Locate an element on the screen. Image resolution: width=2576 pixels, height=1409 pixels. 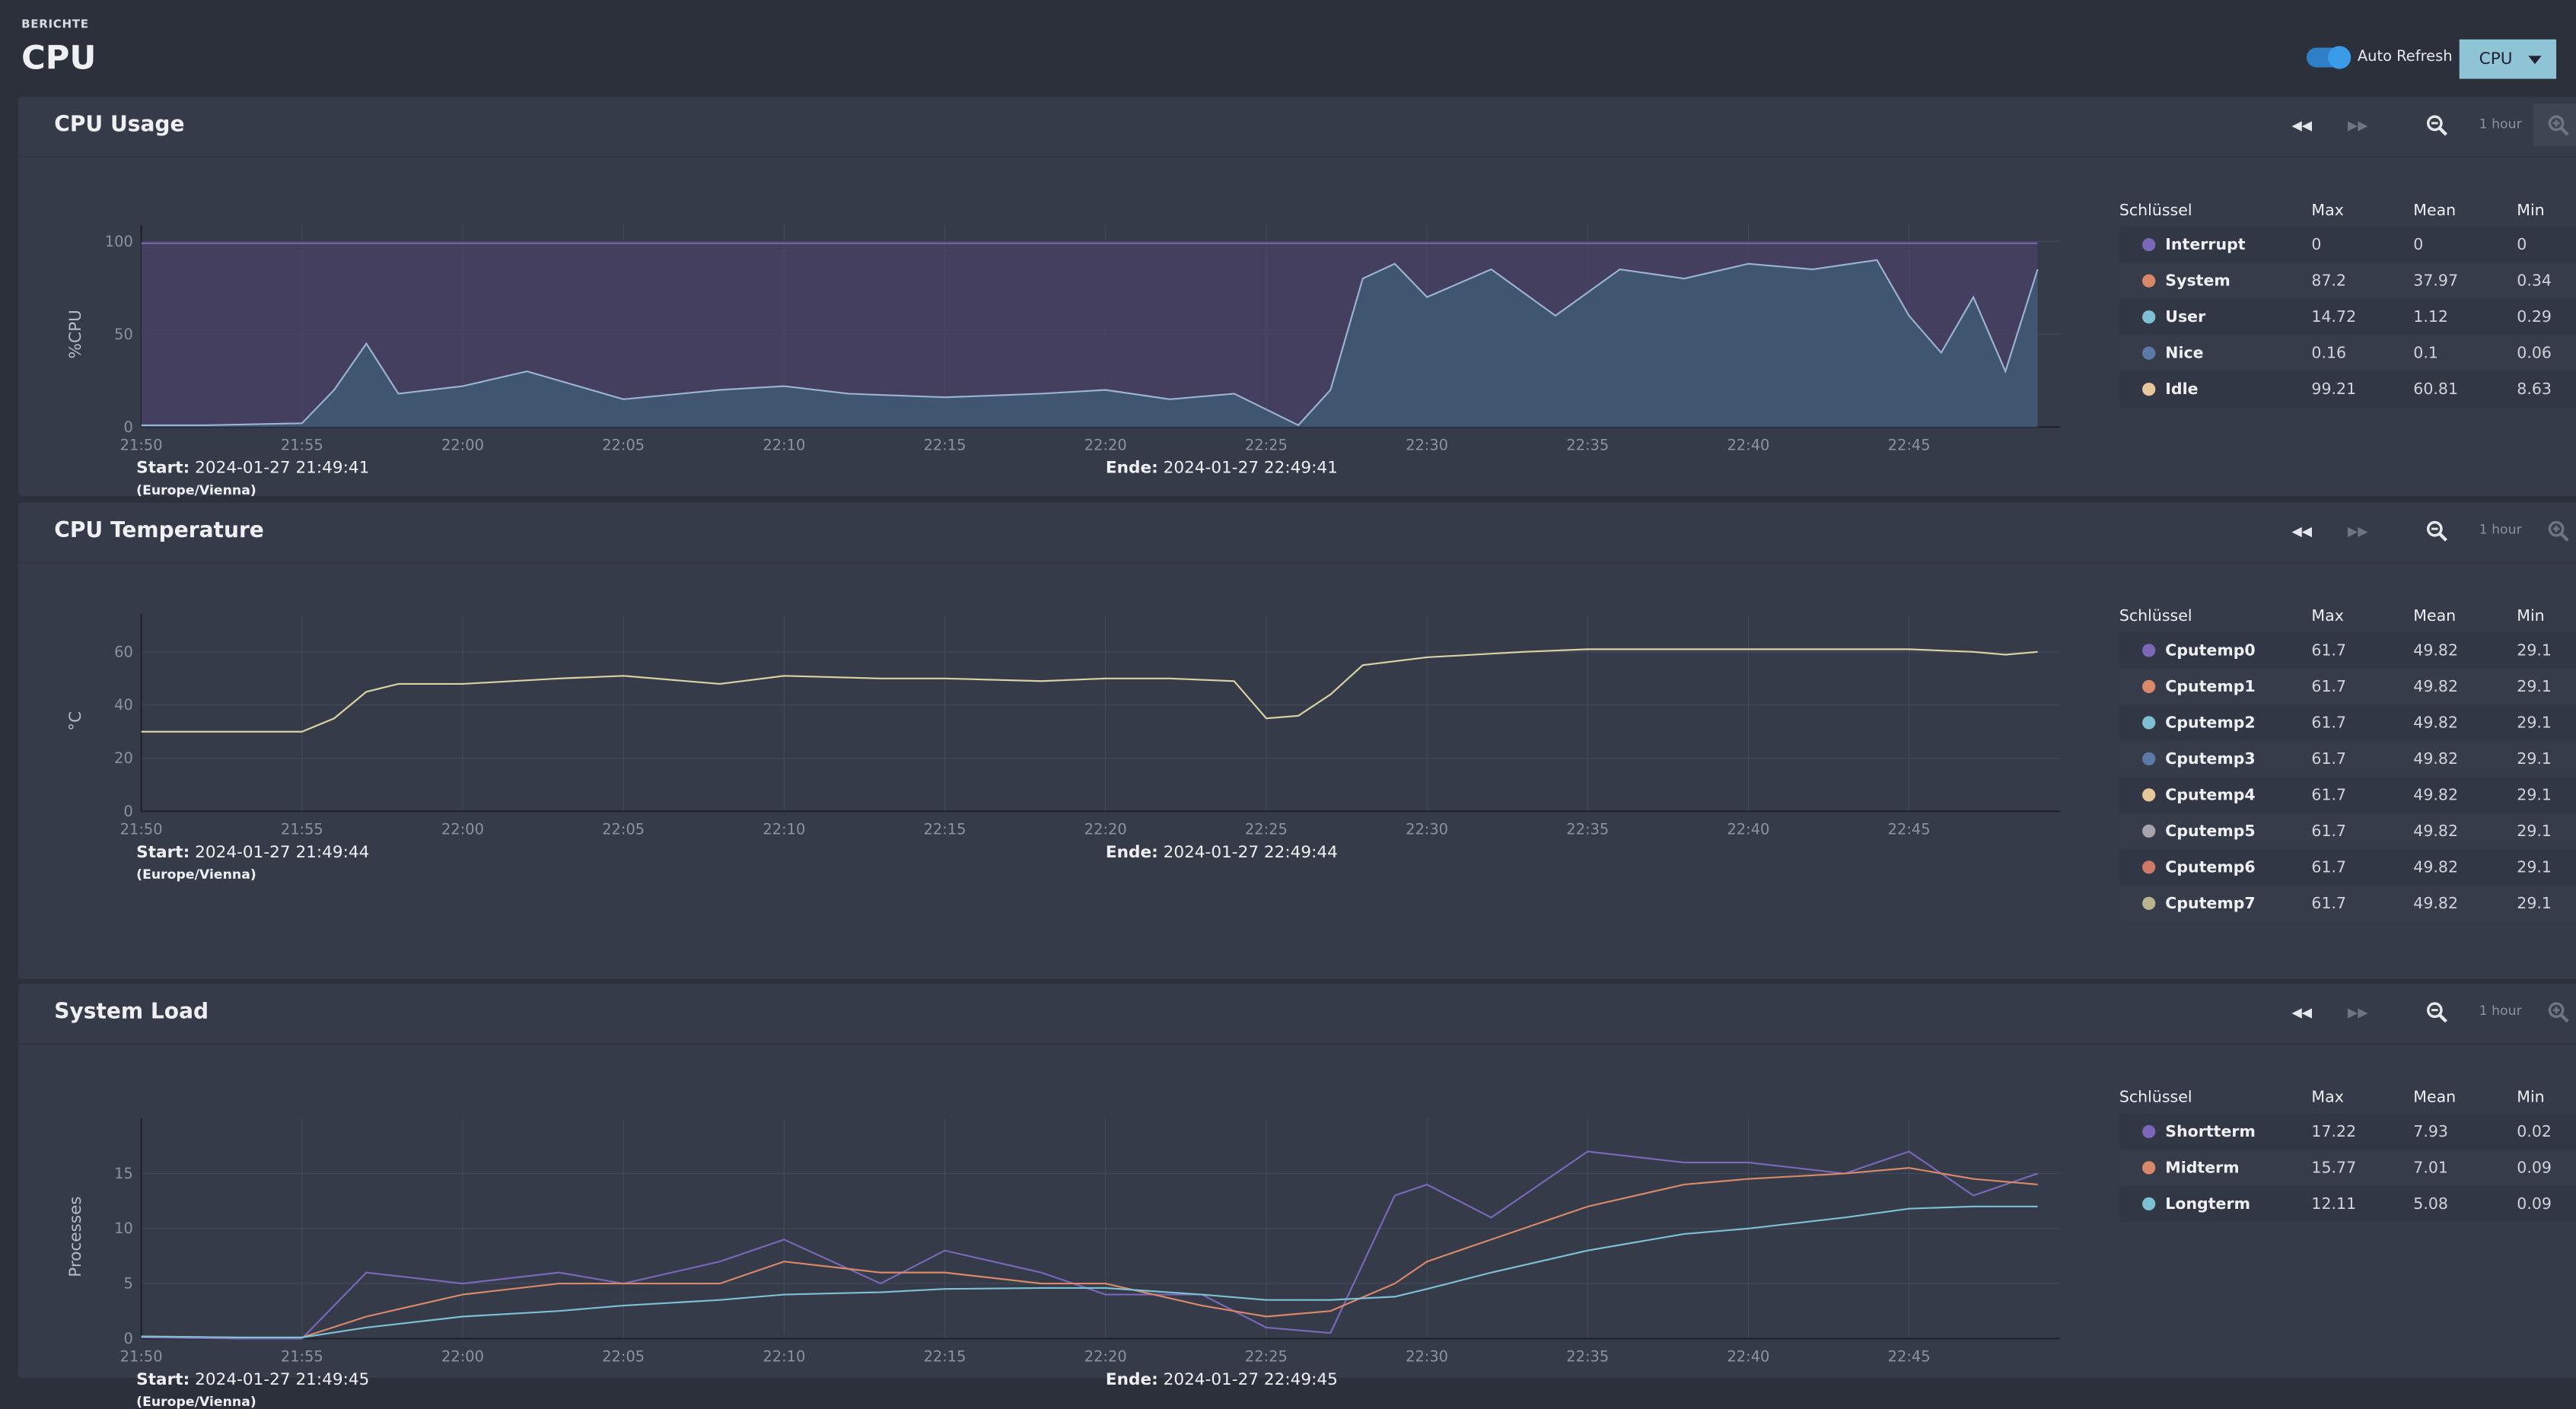
legend-row-cputemp7: Cputemp7 61.7 49.82 29.1 is located at coordinates (2347, 903).